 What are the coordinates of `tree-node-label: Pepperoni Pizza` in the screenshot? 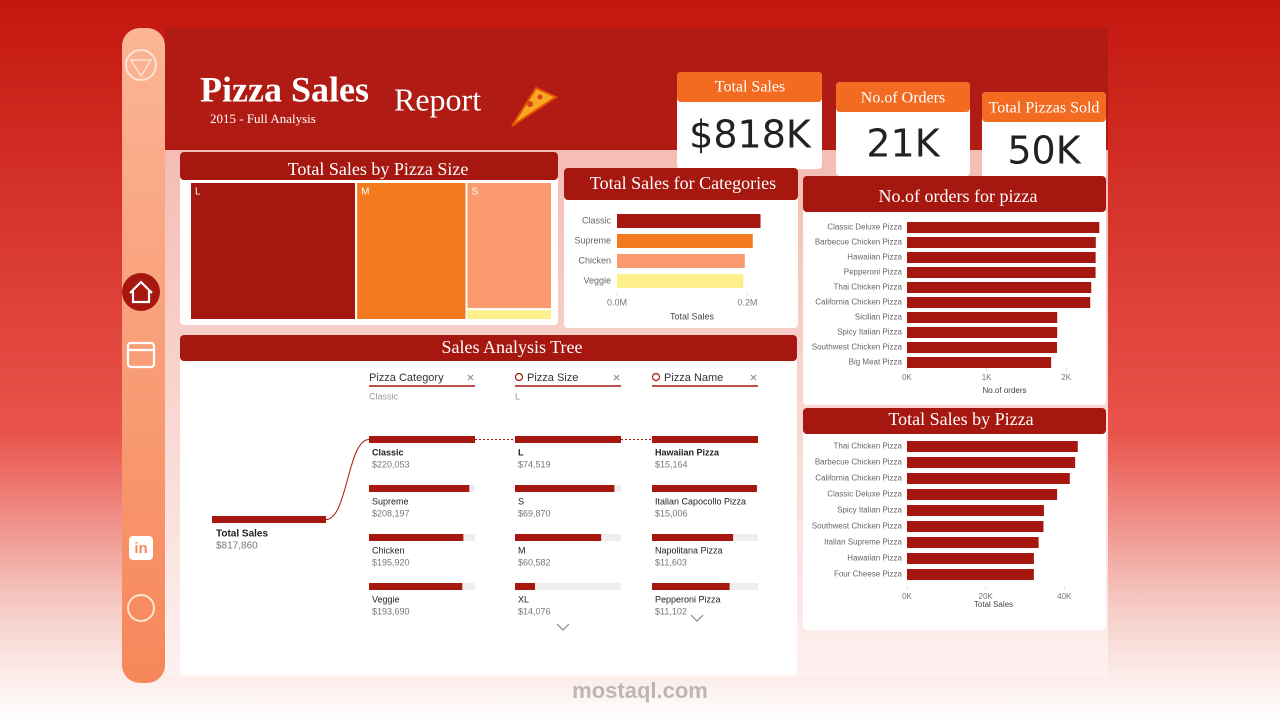 It's located at (688, 599).